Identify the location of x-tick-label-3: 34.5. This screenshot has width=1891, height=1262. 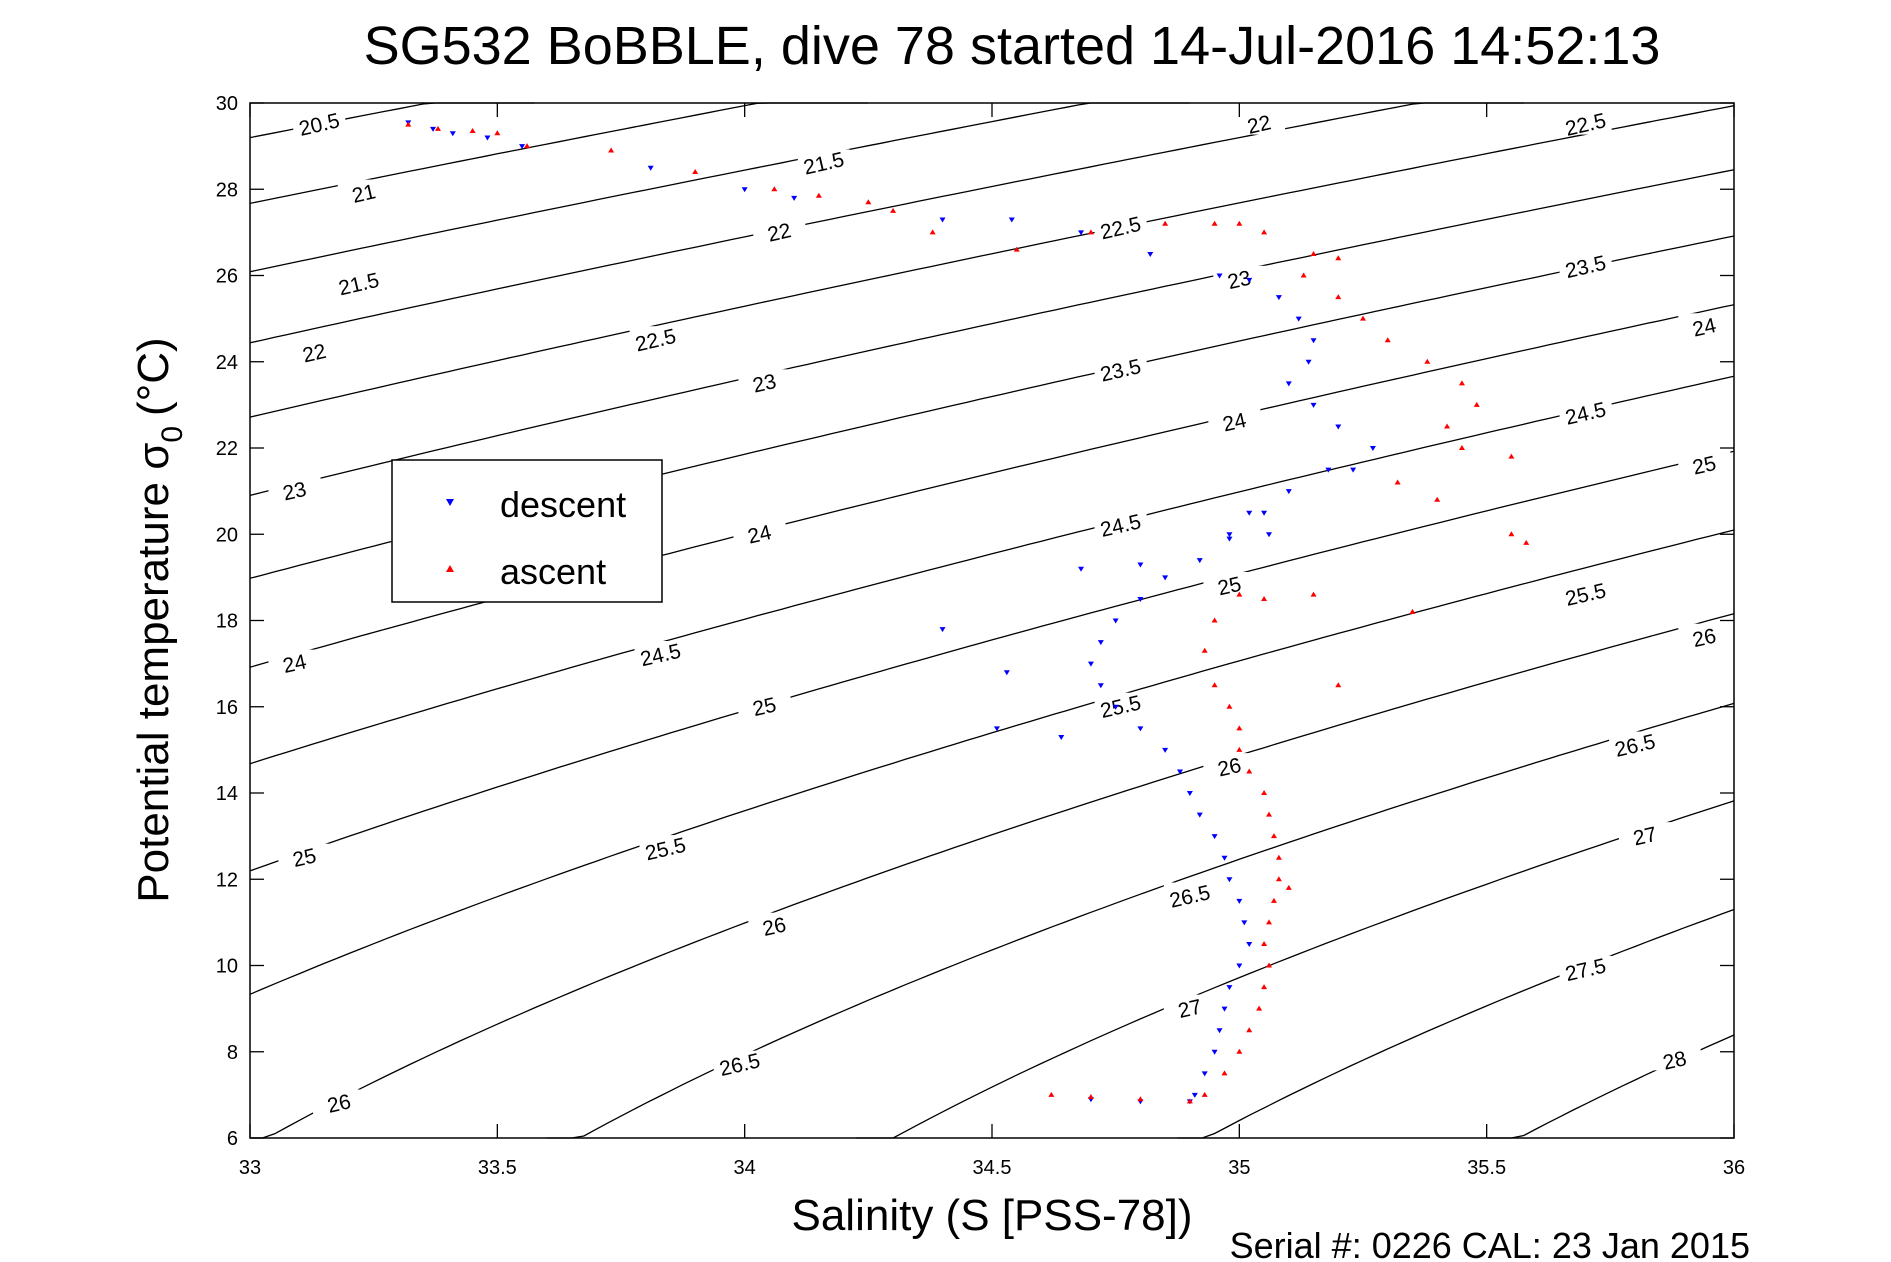
(992, 1168).